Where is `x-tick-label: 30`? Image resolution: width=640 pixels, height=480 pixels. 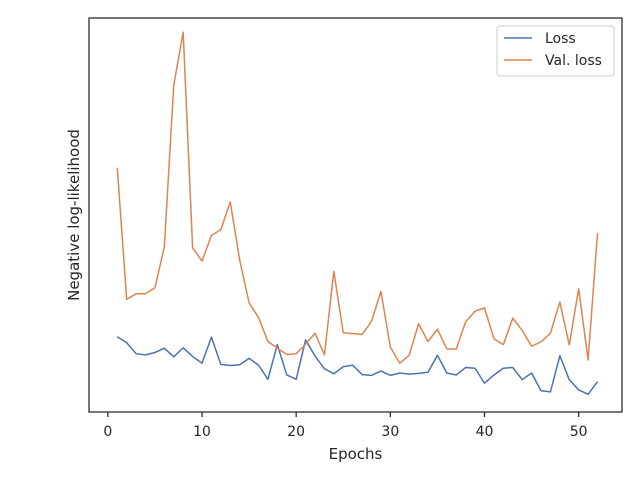
x-tick-label: 30 is located at coordinates (390, 432).